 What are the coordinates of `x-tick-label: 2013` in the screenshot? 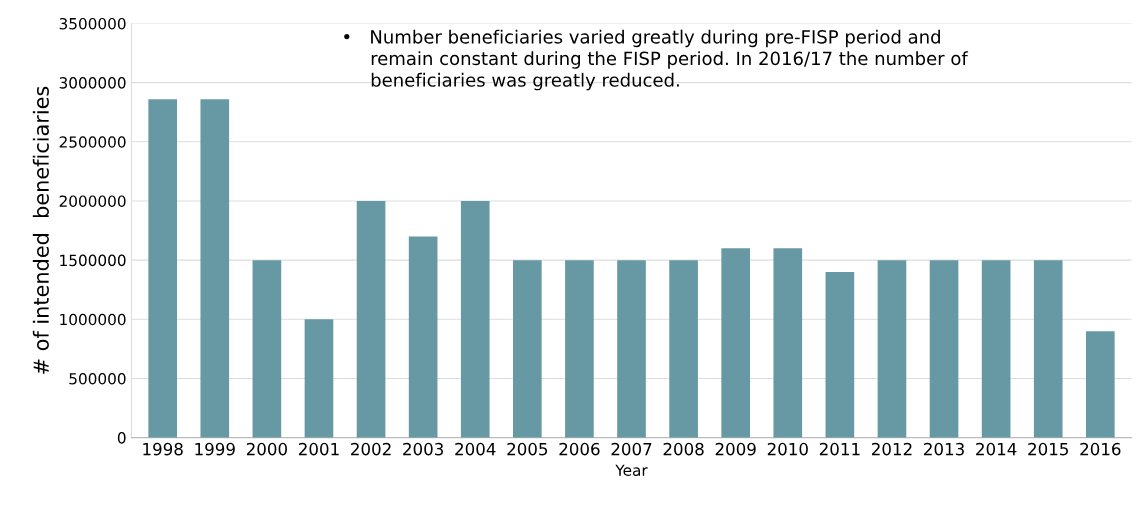 It's located at (944, 449).